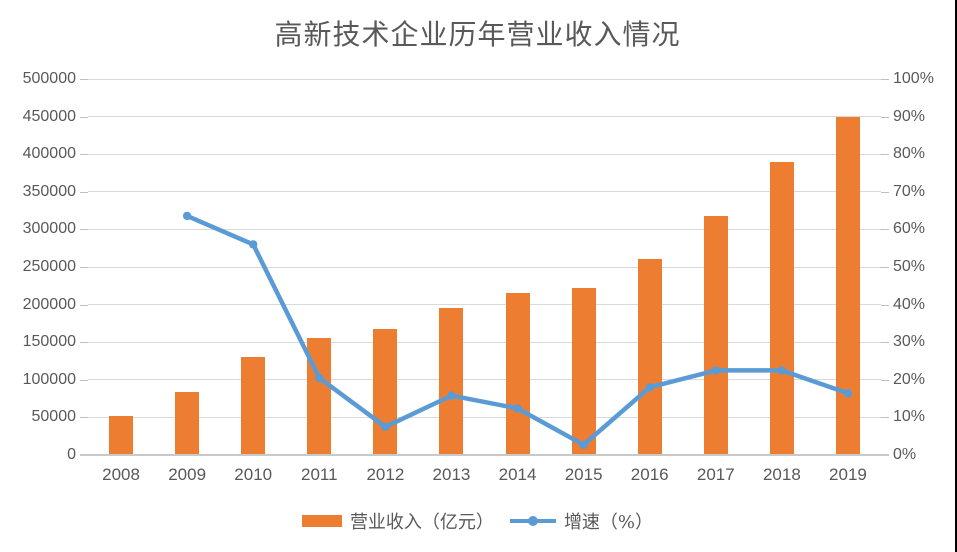  I want to click on legend-line-swatch, so click(532, 521).